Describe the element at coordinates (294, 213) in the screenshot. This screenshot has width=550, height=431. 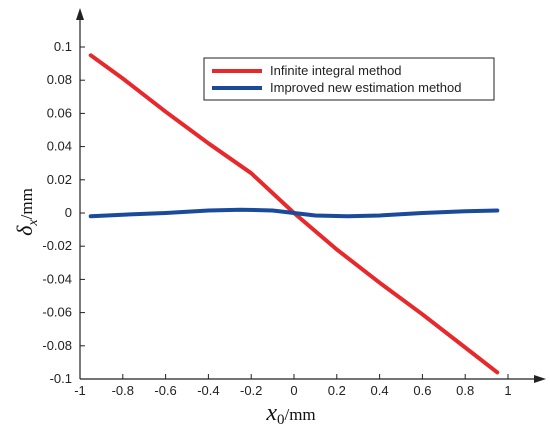
I see `series-line-improved-estimation` at that location.